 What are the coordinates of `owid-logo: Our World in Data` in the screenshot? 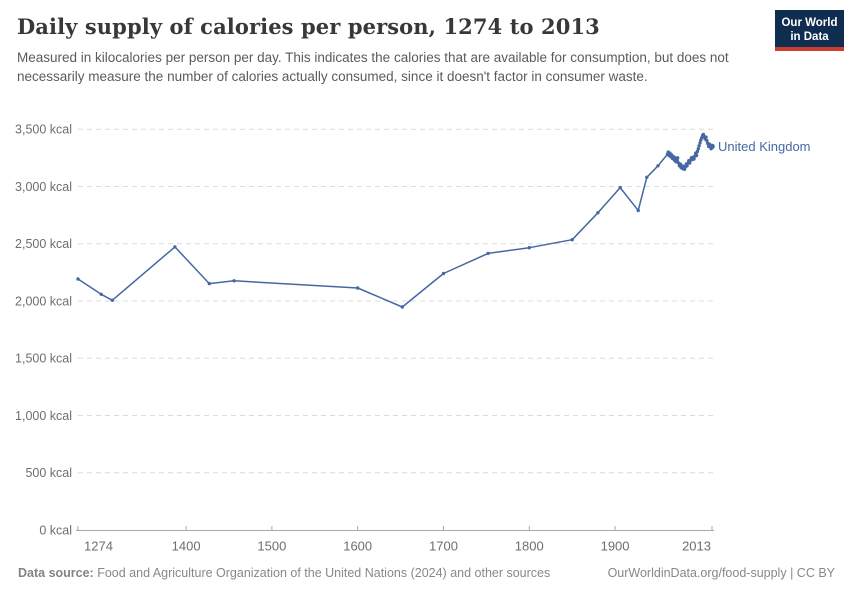 It's located at (809, 30).